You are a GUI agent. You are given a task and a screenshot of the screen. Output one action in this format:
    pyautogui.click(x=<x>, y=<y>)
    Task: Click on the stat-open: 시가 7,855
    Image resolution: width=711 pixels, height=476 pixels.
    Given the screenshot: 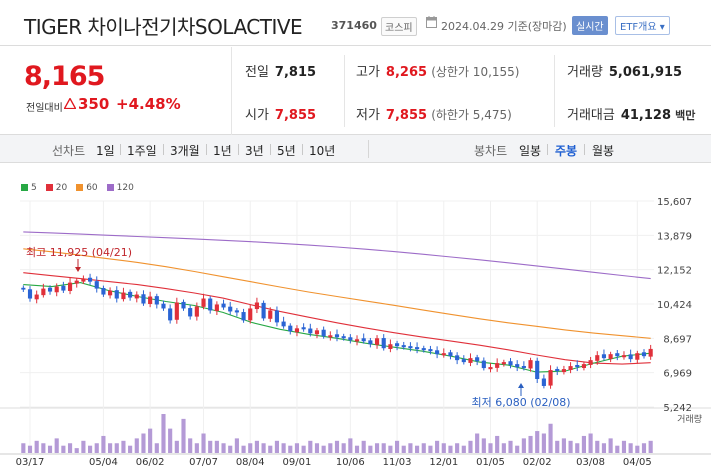 What is the action you would take?
    pyautogui.click(x=281, y=115)
    